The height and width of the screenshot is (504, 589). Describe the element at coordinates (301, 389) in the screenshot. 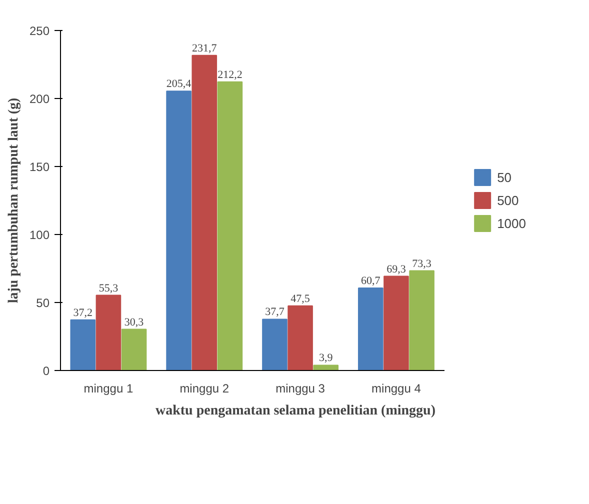

I see `x-tick-label: minggu 3` at that location.